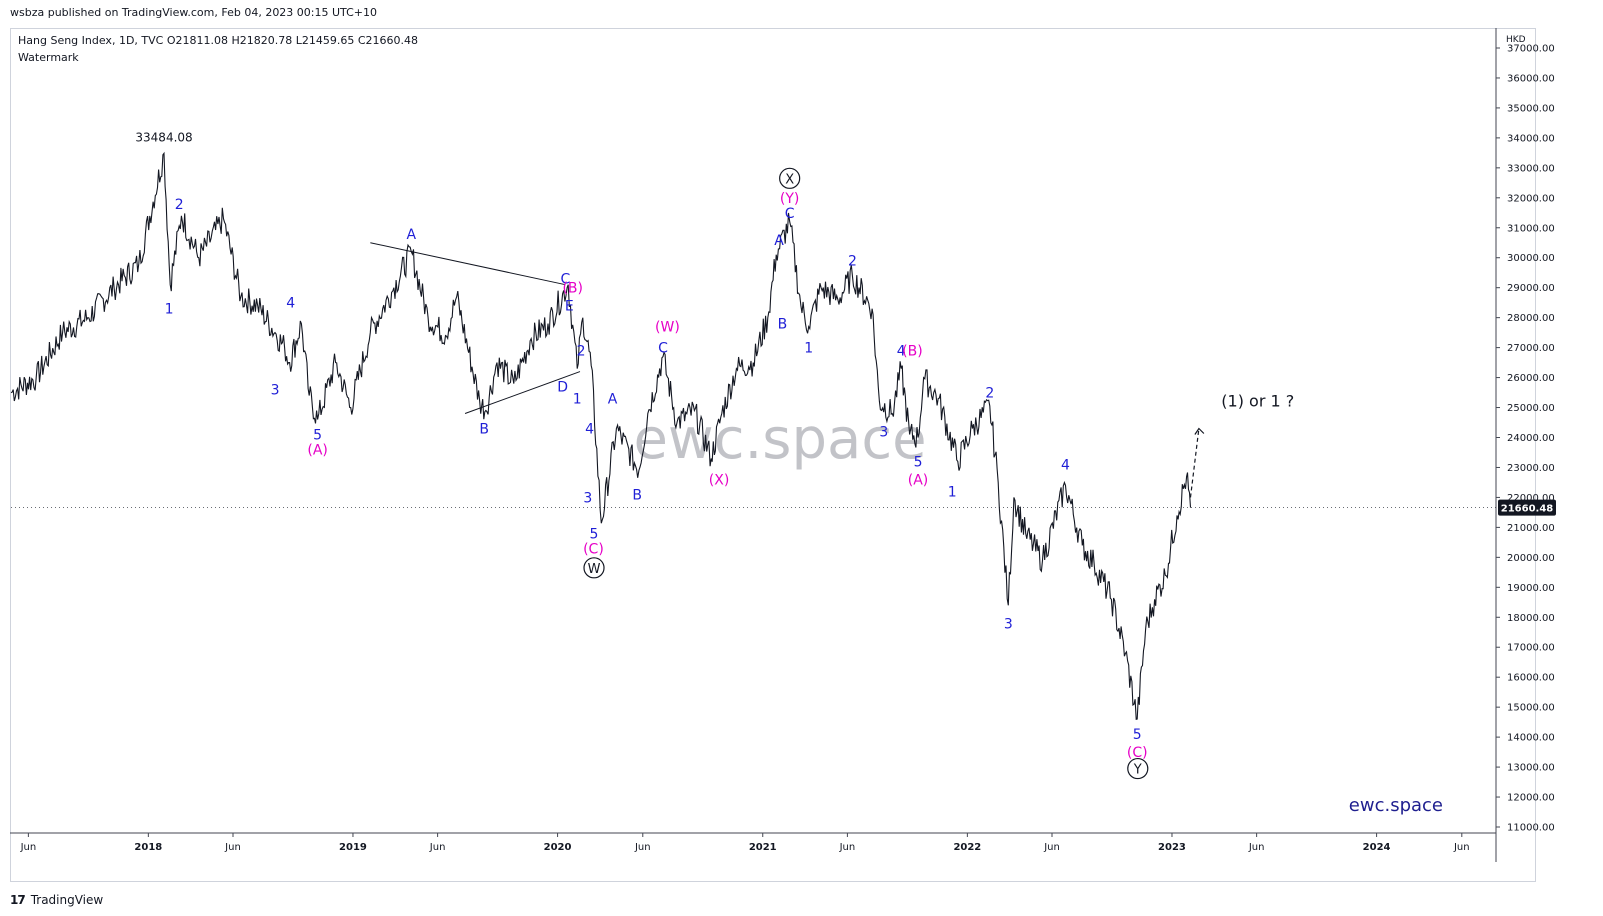 Image resolution: width=1603 pixels, height=916 pixels. I want to click on price-tick-label: 26000.00, so click(1531, 378).